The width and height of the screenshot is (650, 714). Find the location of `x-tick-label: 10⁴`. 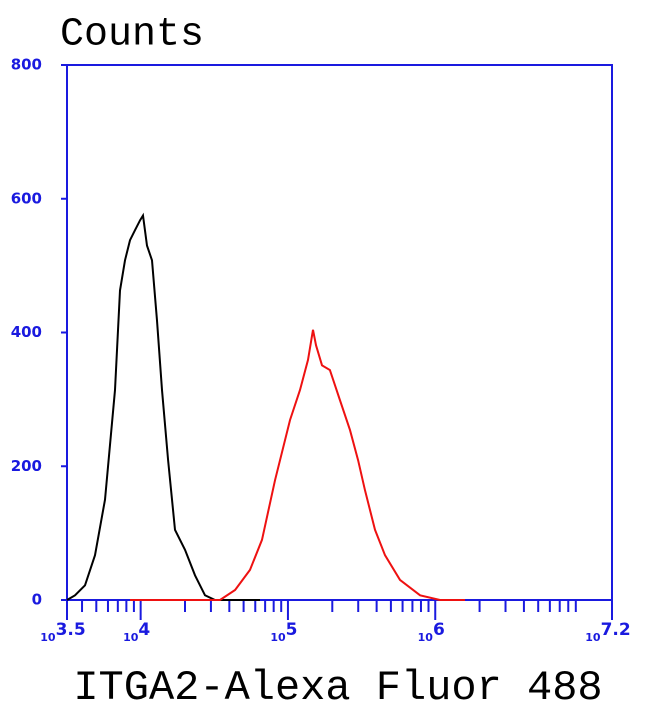

x-tick-label: 10⁴ is located at coordinates (136, 632).